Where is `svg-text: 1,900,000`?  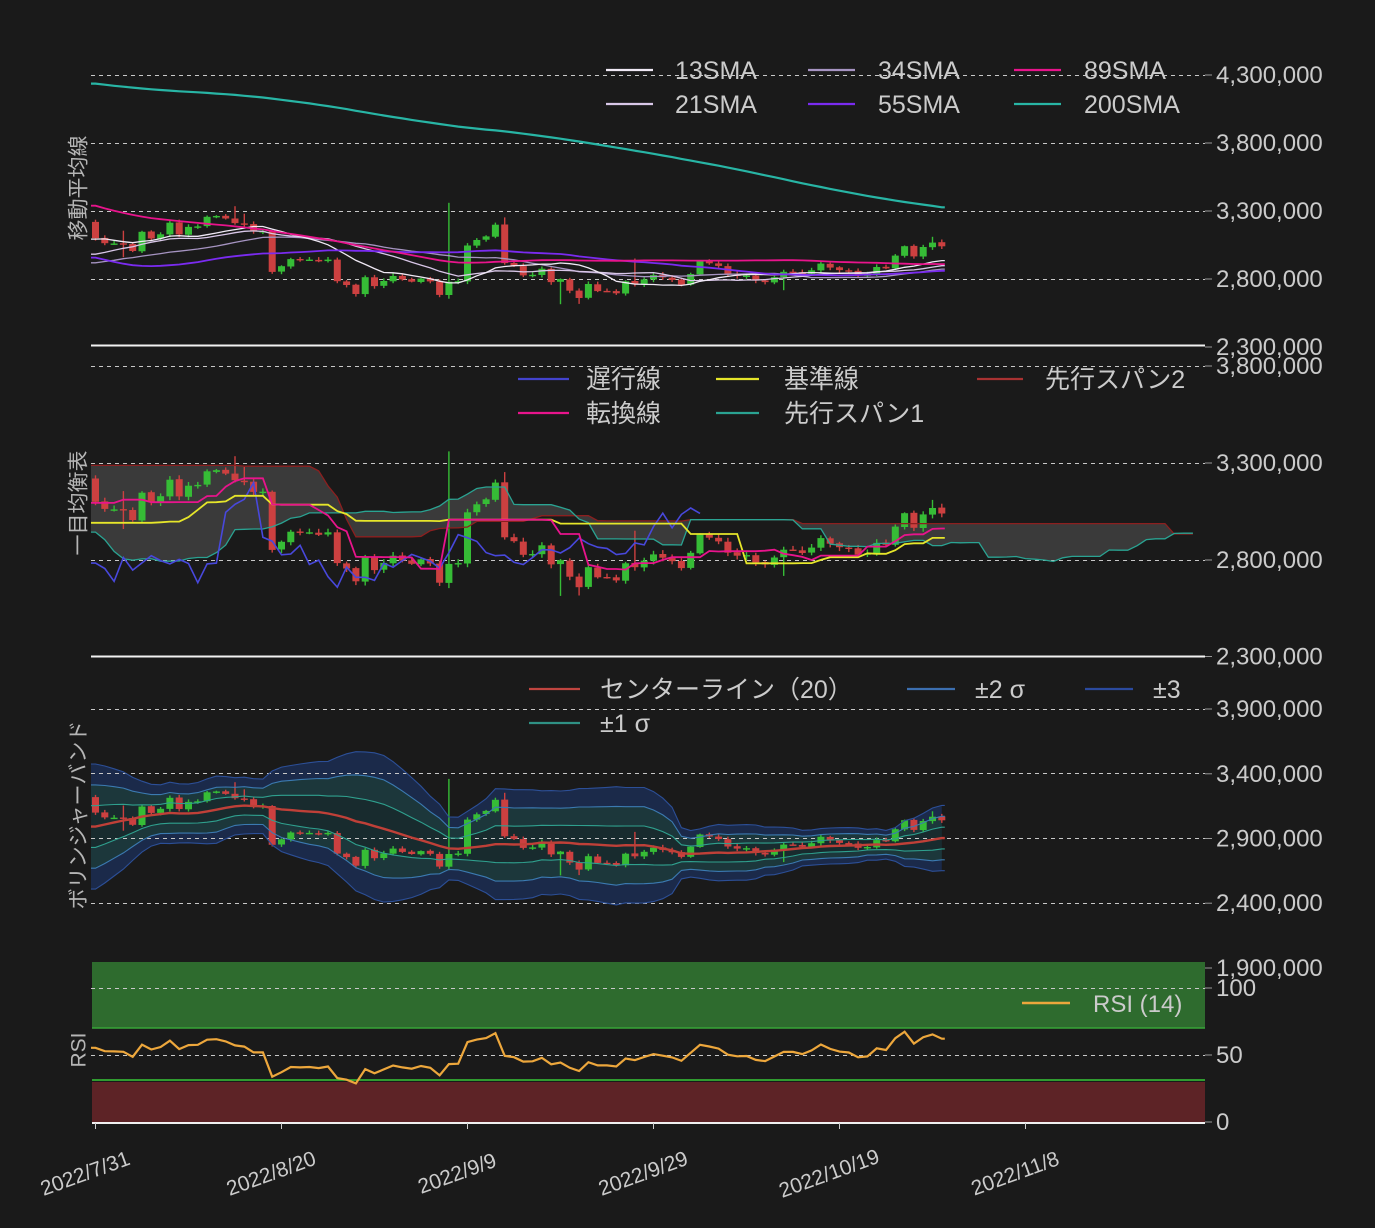
svg-text: 1,900,000 is located at coordinates (1269, 968).